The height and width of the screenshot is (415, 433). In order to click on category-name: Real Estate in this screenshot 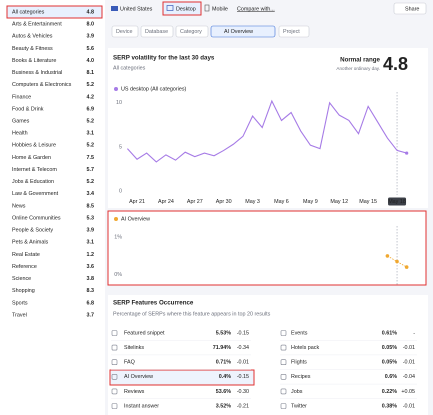, I will do `click(26, 255)`.